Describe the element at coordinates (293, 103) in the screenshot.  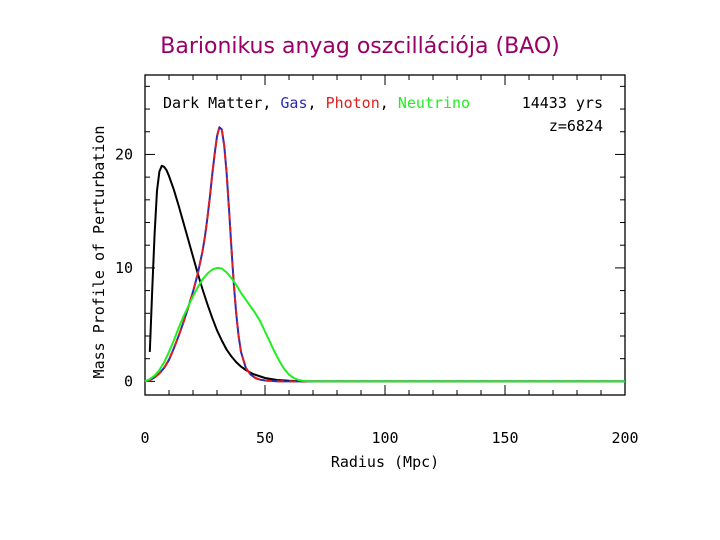
I see `legend-gas: Gas` at that location.